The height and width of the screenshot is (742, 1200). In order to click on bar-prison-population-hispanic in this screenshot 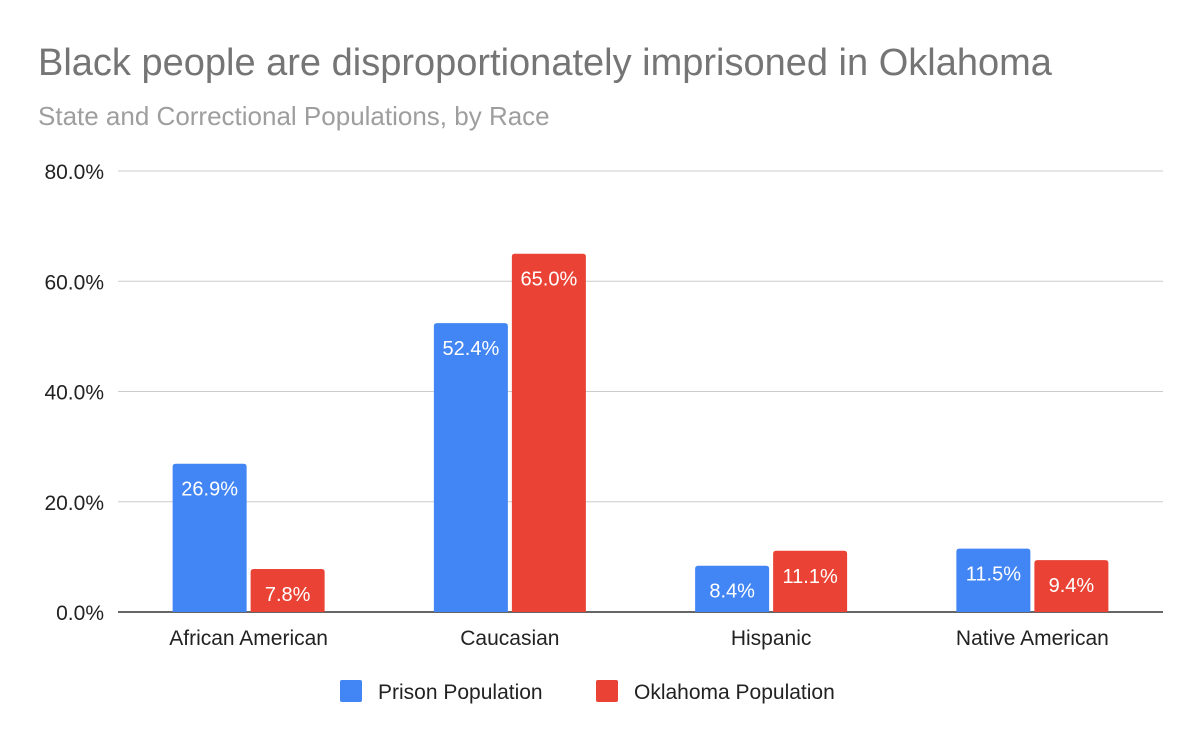, I will do `click(732, 588)`.